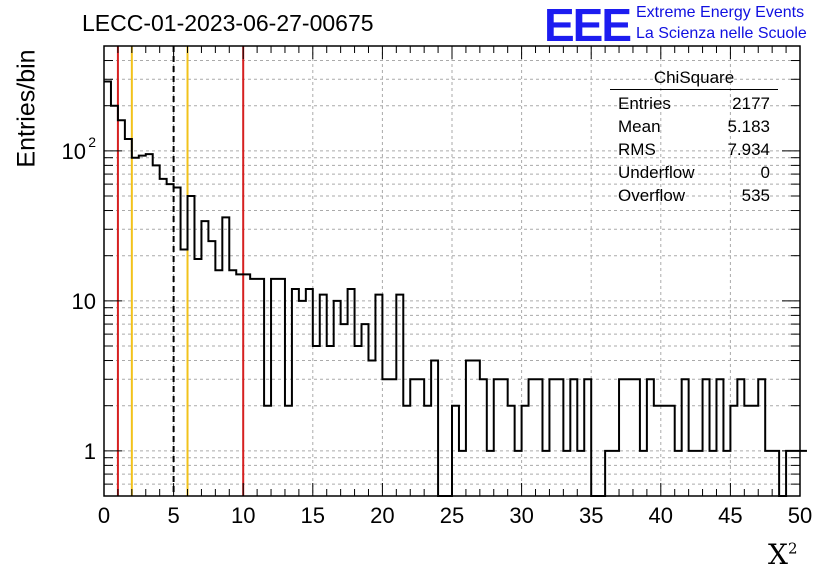 The image size is (836, 572). I want to click on x-tick-label: 20, so click(382, 515).